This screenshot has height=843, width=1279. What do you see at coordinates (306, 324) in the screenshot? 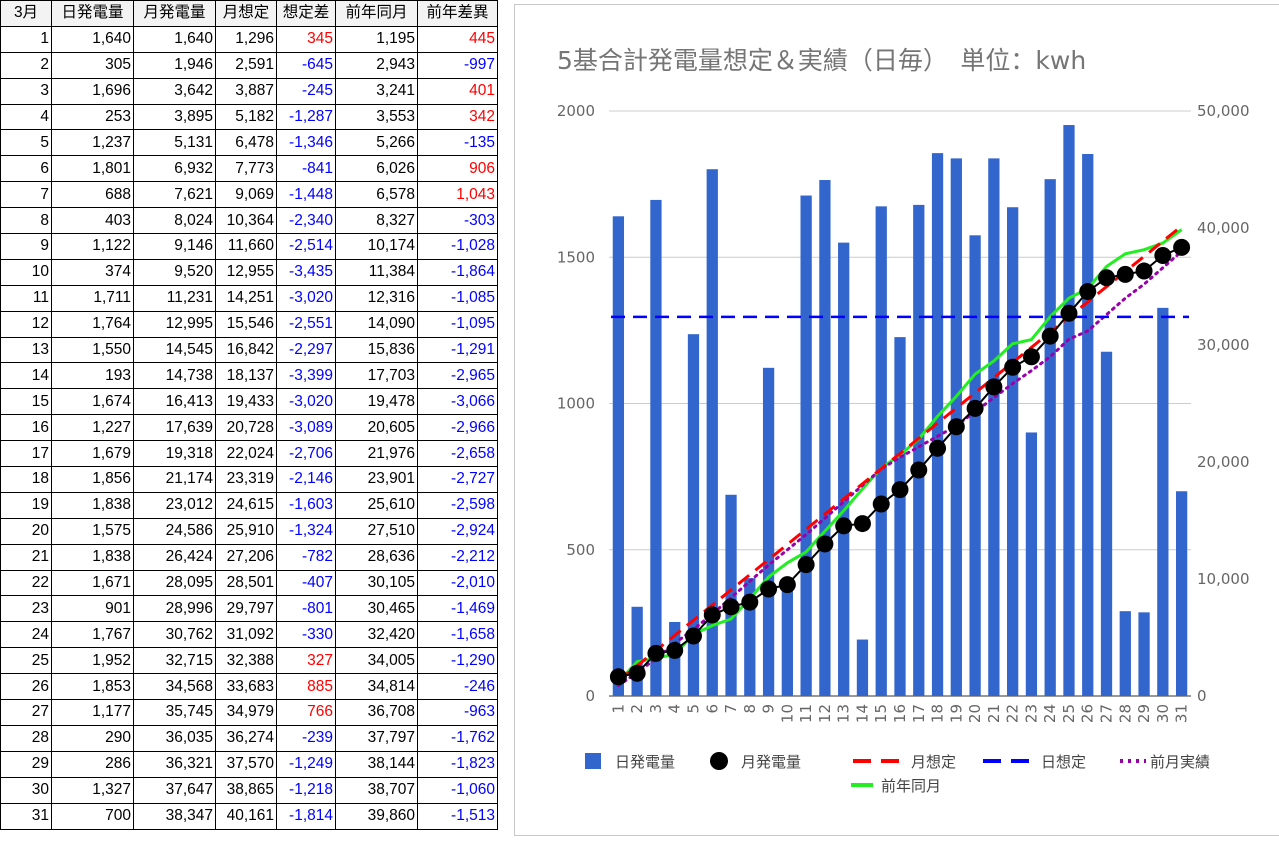
I see `cell-estimate-diff: -2,551` at bounding box center [306, 324].